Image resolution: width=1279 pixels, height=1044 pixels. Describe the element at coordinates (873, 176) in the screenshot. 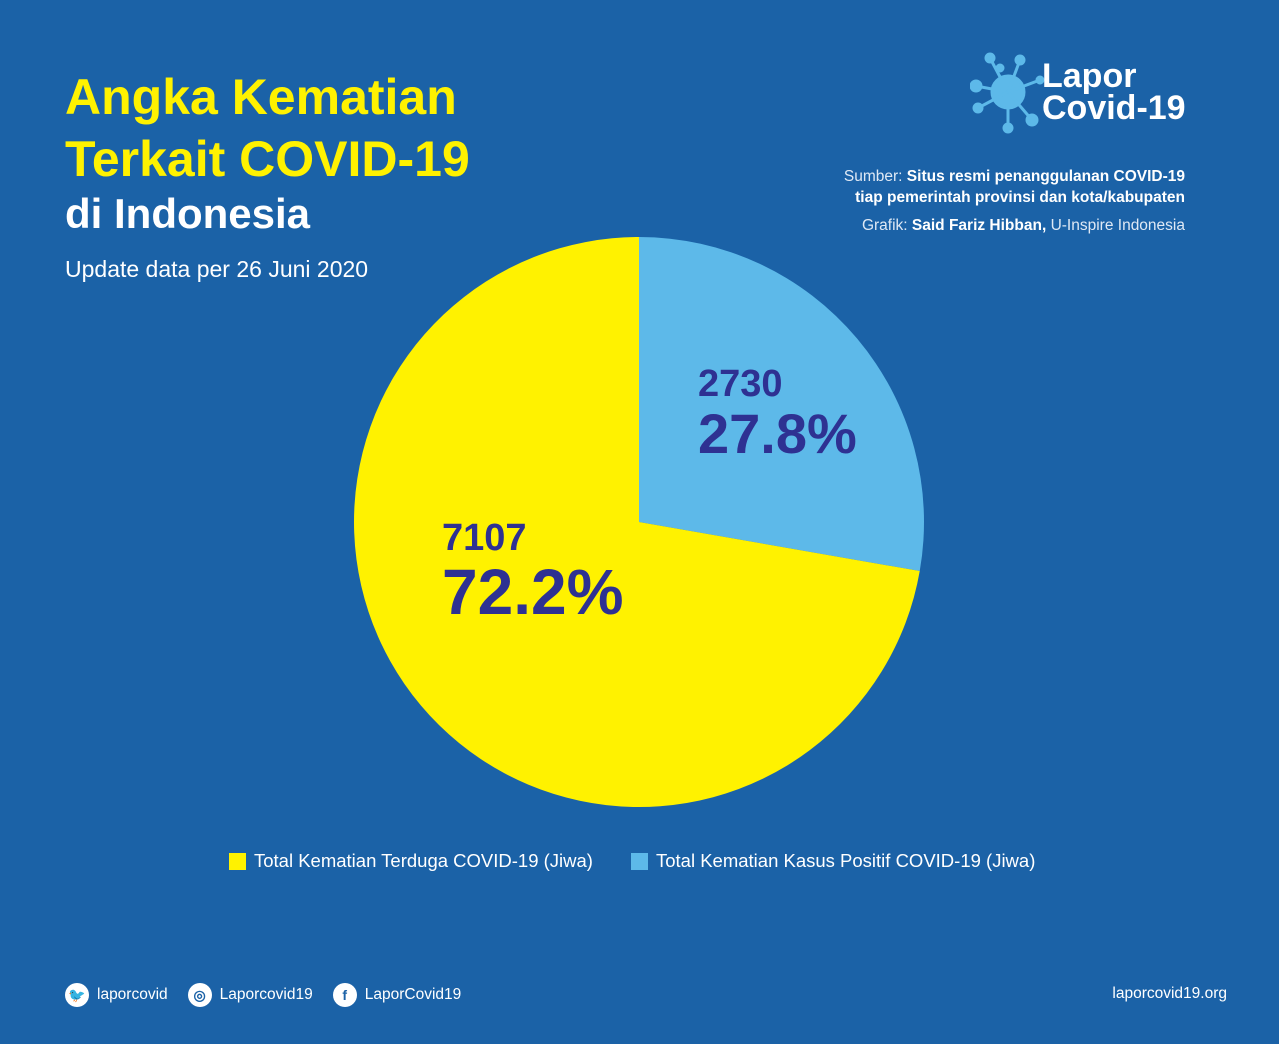

I see `source-label: Sumber:` at that location.